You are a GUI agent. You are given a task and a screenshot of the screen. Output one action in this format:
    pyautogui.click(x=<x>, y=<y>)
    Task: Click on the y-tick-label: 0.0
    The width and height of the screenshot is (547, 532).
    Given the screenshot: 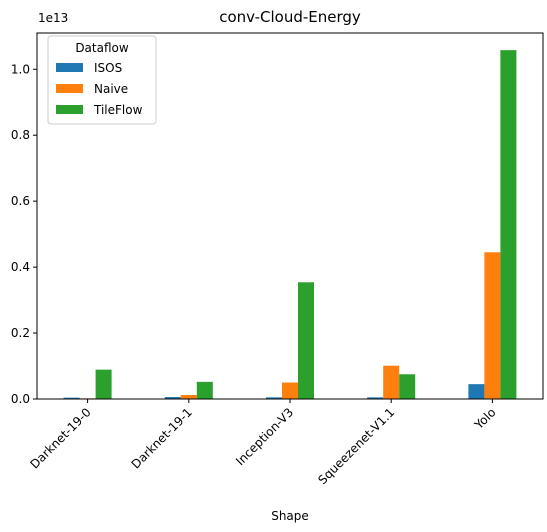 What is the action you would take?
    pyautogui.click(x=20, y=399)
    